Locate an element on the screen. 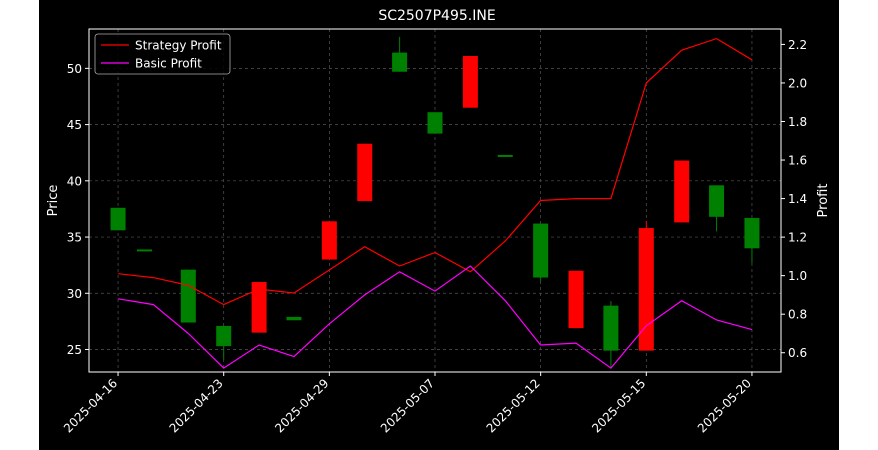 The width and height of the screenshot is (878, 450). y2-axis-label: Profit is located at coordinates (823, 201).